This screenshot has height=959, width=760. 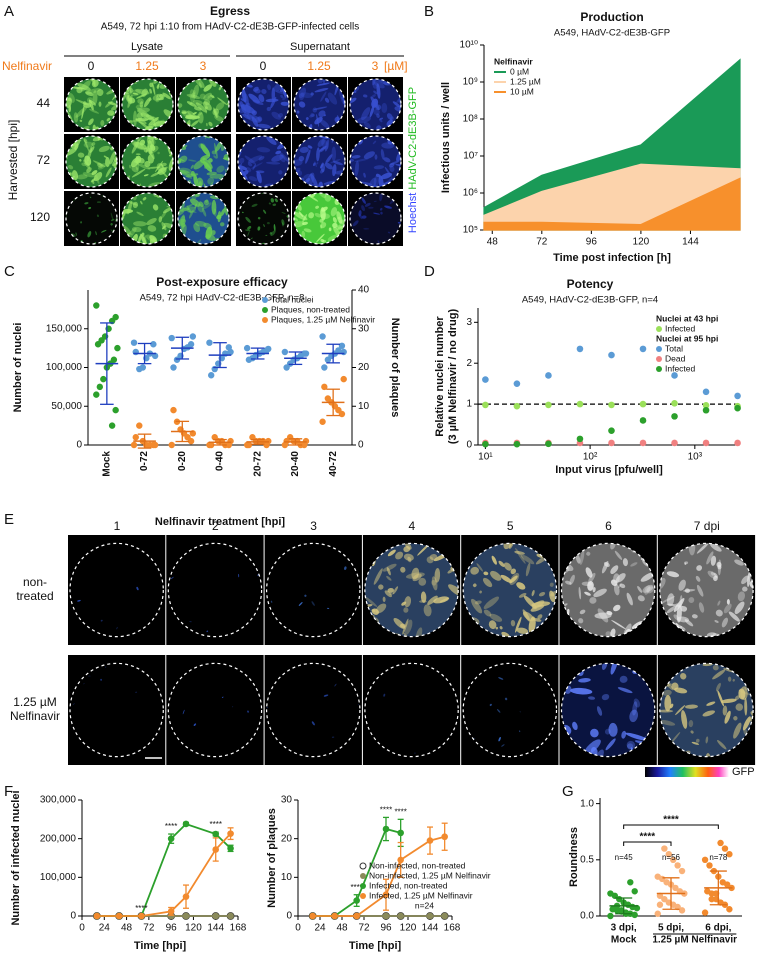 What do you see at coordinates (624, 857) in the screenshot?
I see `n-label: n=45` at bounding box center [624, 857].